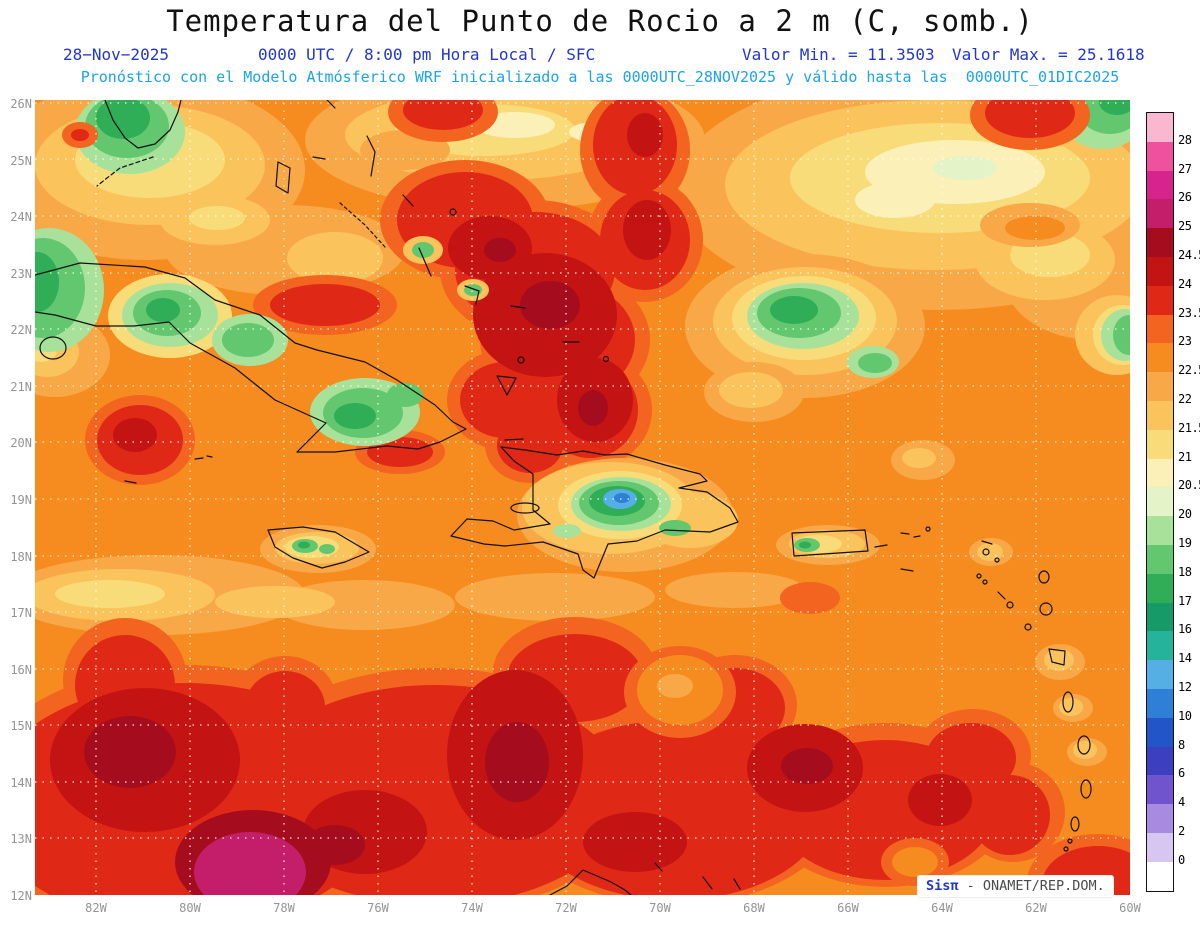 This screenshot has width=1200, height=927. I want to click on colorbar-label: 23.5, so click(1189, 312).